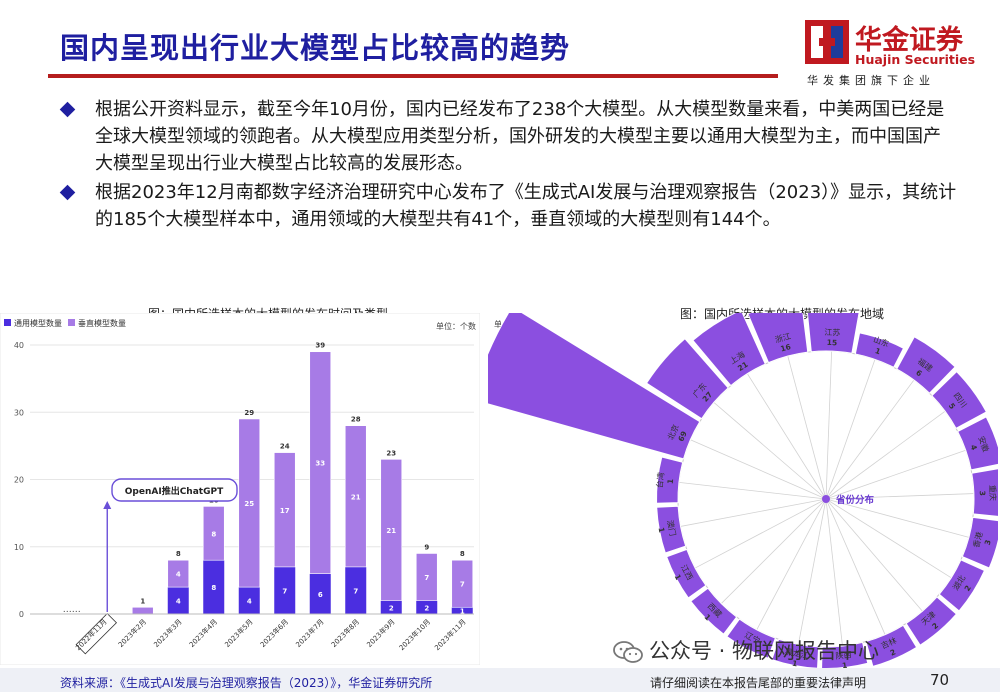  Describe the element at coordinates (320, 346) in the screenshot. I see `bar-total-label: 39` at that location.